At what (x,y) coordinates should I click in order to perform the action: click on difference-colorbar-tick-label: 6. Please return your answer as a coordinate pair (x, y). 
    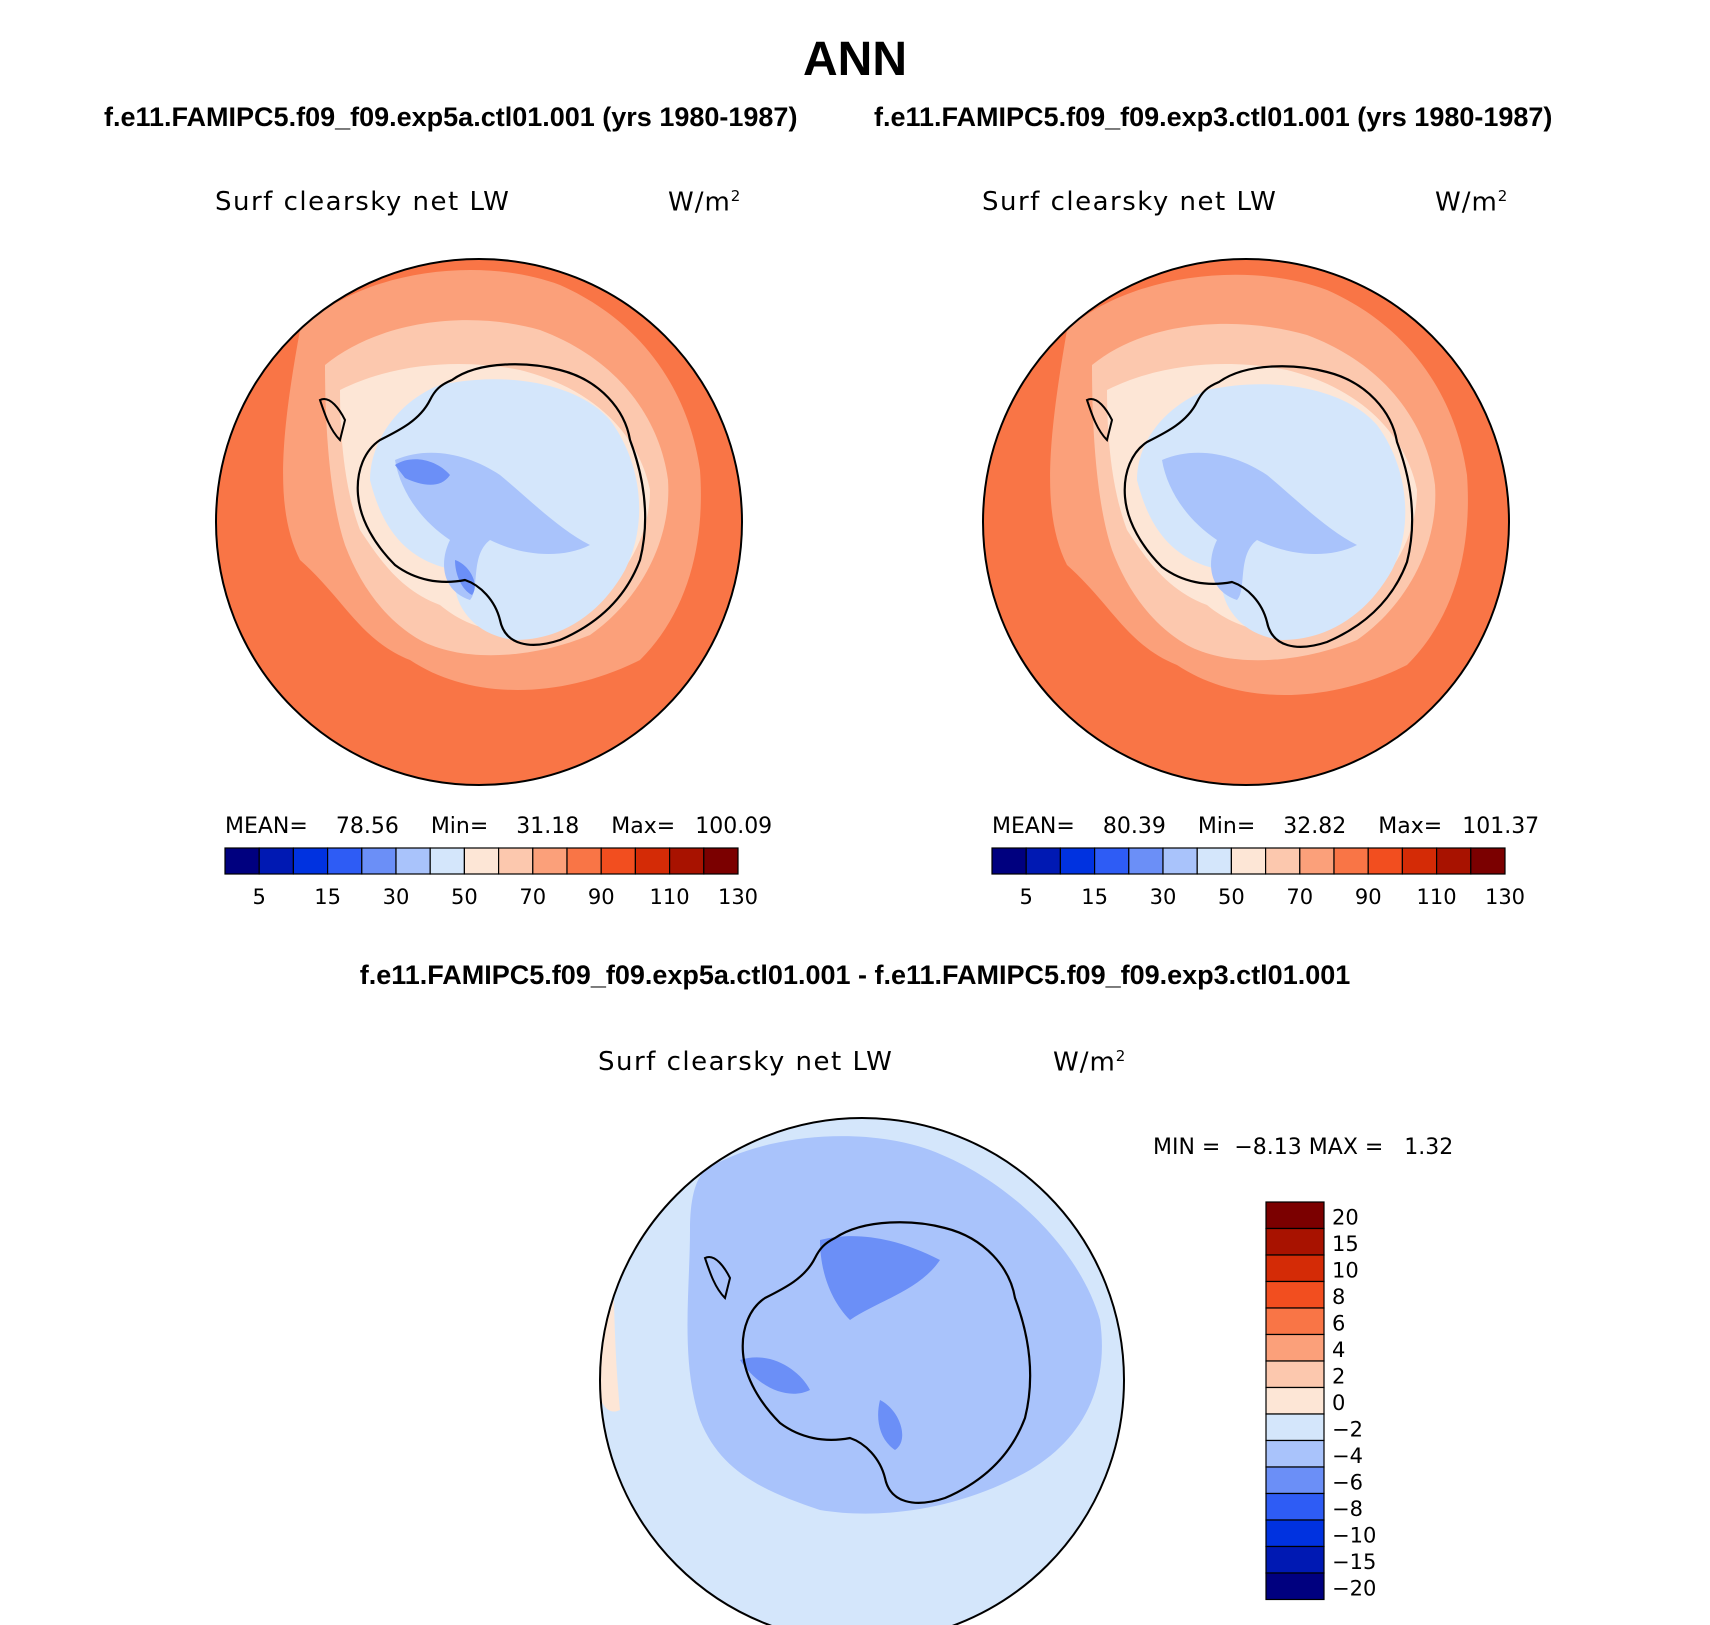
    Looking at the image, I should click on (1338, 1324).